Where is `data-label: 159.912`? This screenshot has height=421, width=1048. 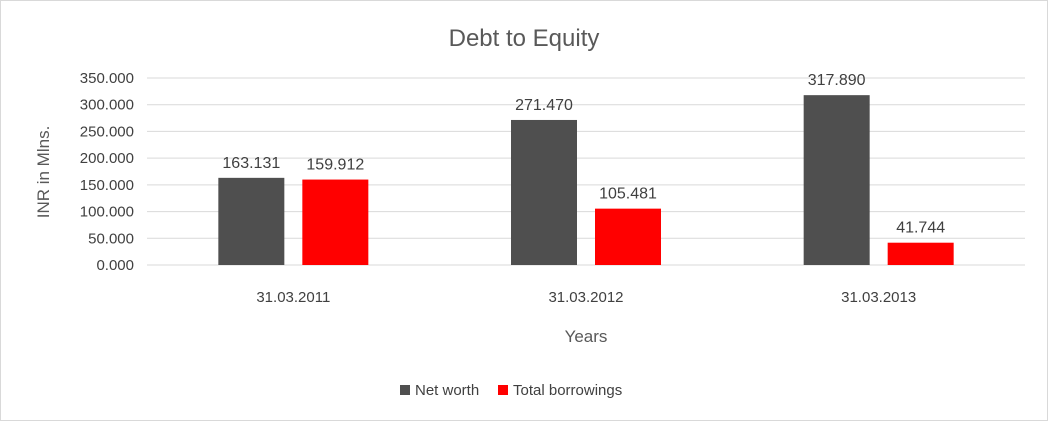
data-label: 159.912 is located at coordinates (335, 165).